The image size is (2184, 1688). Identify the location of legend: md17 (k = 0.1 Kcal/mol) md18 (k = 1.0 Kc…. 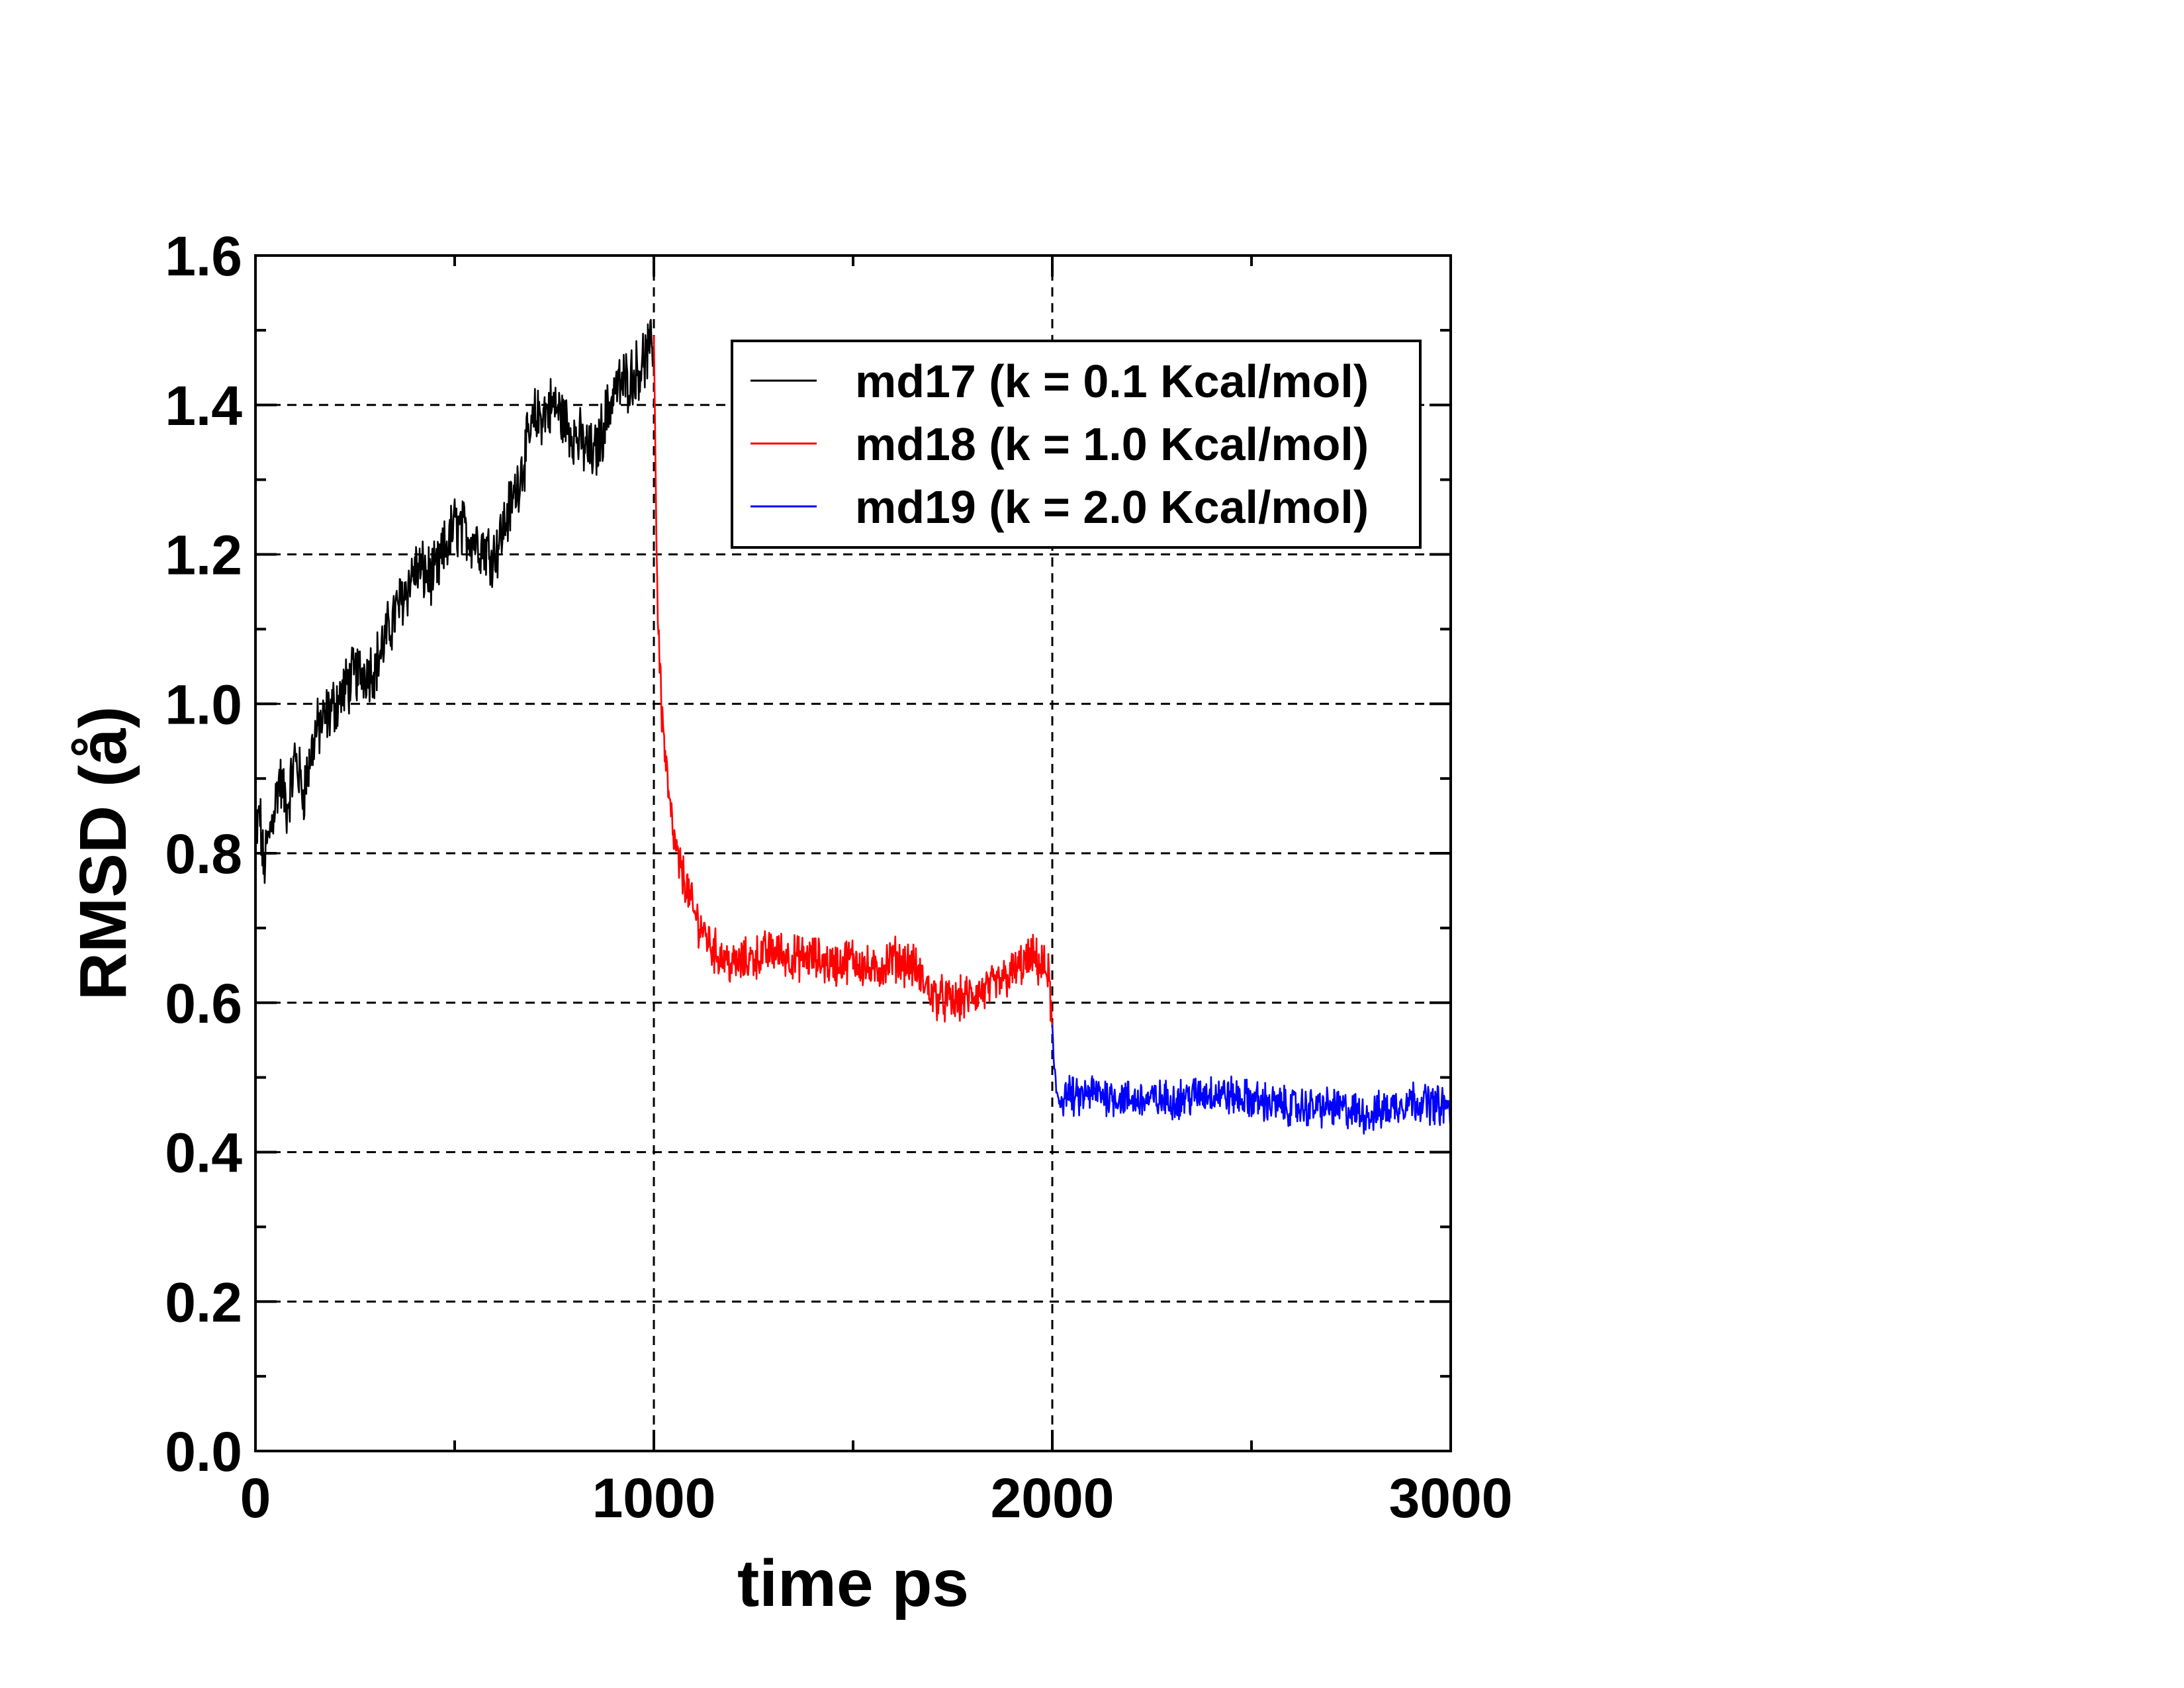
(1076, 444).